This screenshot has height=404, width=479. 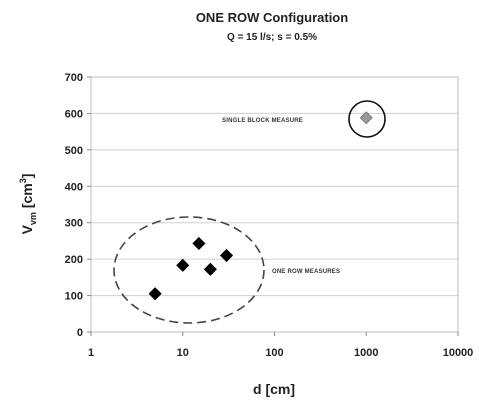 I want to click on single-block-circle, so click(x=367, y=119).